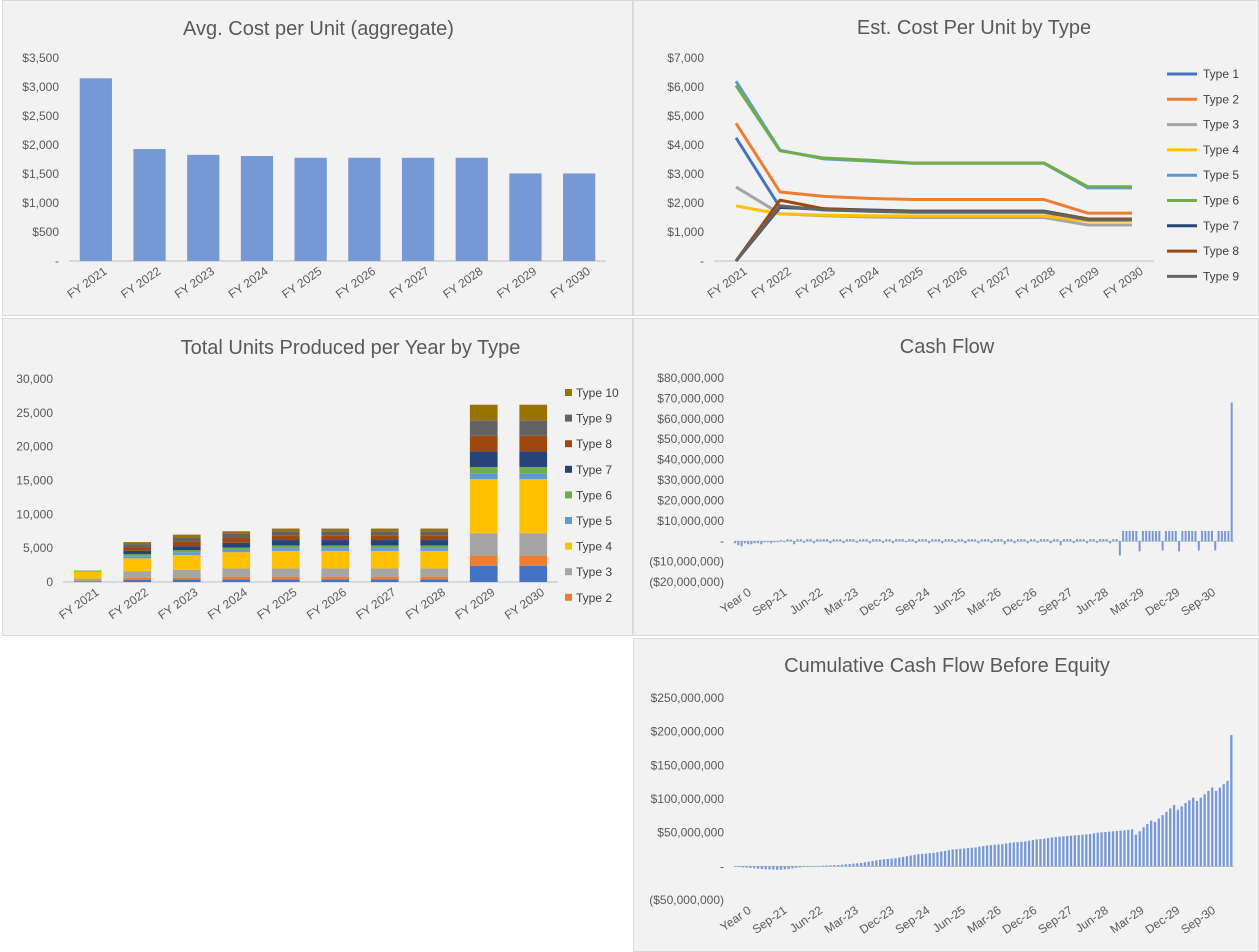  Describe the element at coordinates (933, 213) in the screenshot. I see `series-line` at that location.